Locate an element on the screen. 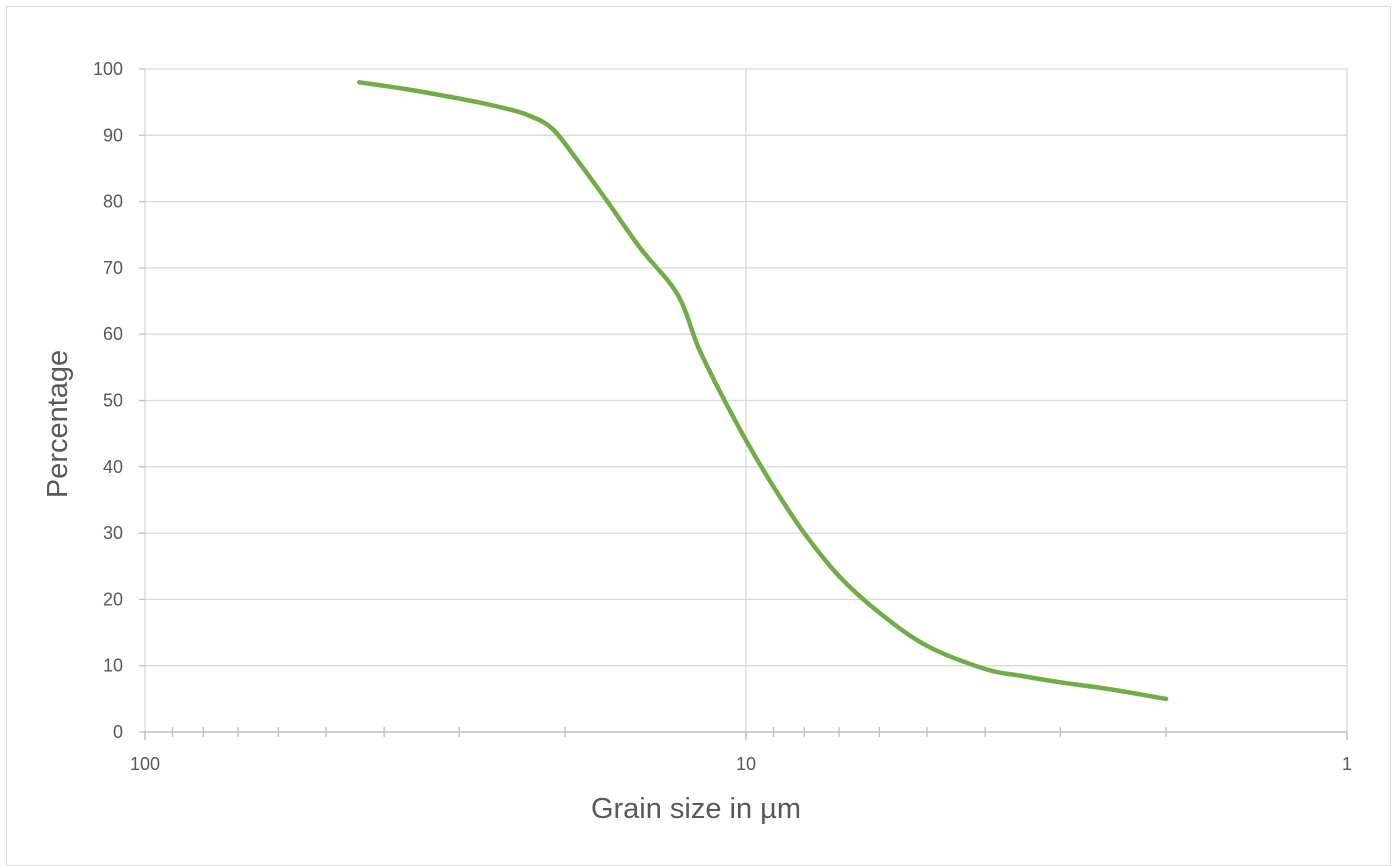  x-tick-label: 10 is located at coordinates (746, 764).